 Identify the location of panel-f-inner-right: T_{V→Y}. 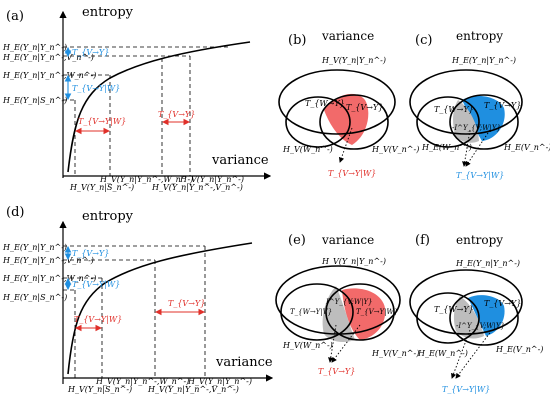
(502, 303).